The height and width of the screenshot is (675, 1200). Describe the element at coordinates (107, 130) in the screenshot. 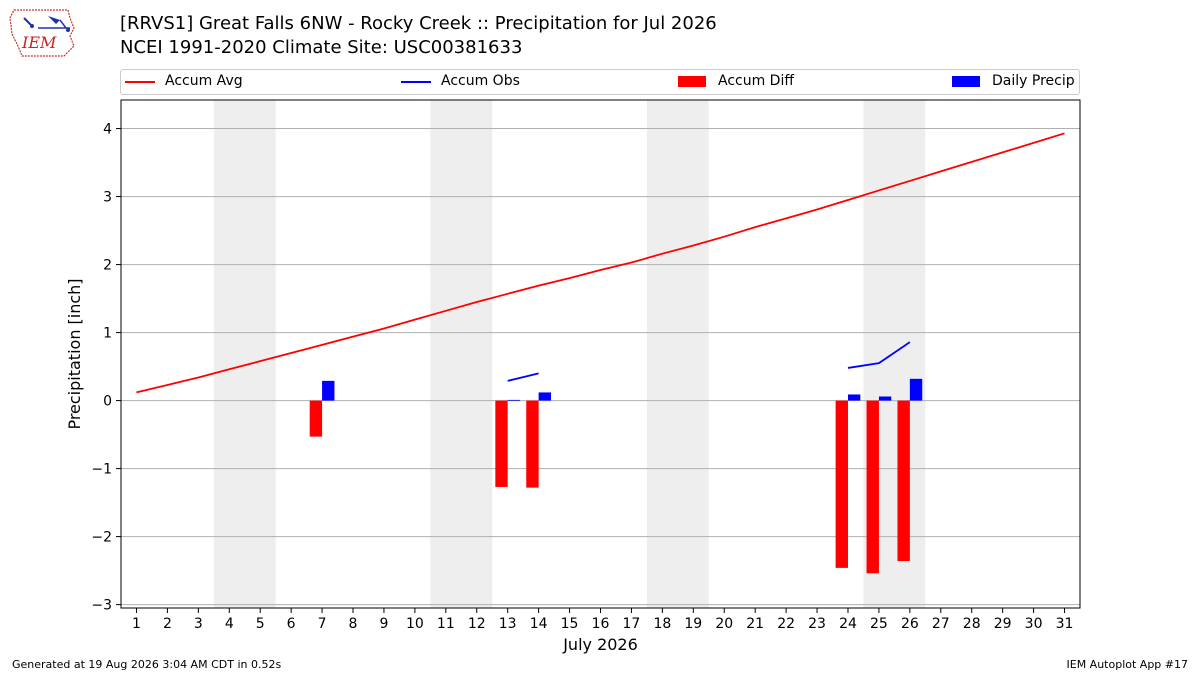

I see `y-tick-label: 4` at that location.